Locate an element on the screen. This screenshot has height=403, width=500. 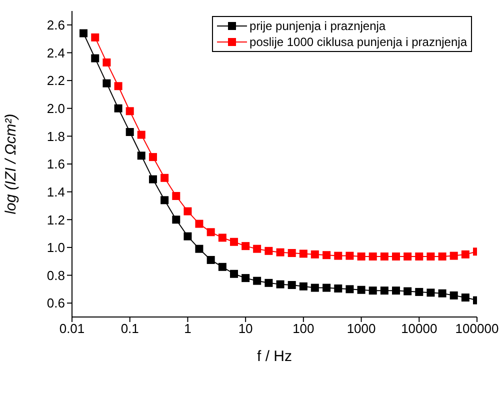
y-tick-label: 0.6 is located at coordinates (55, 303).